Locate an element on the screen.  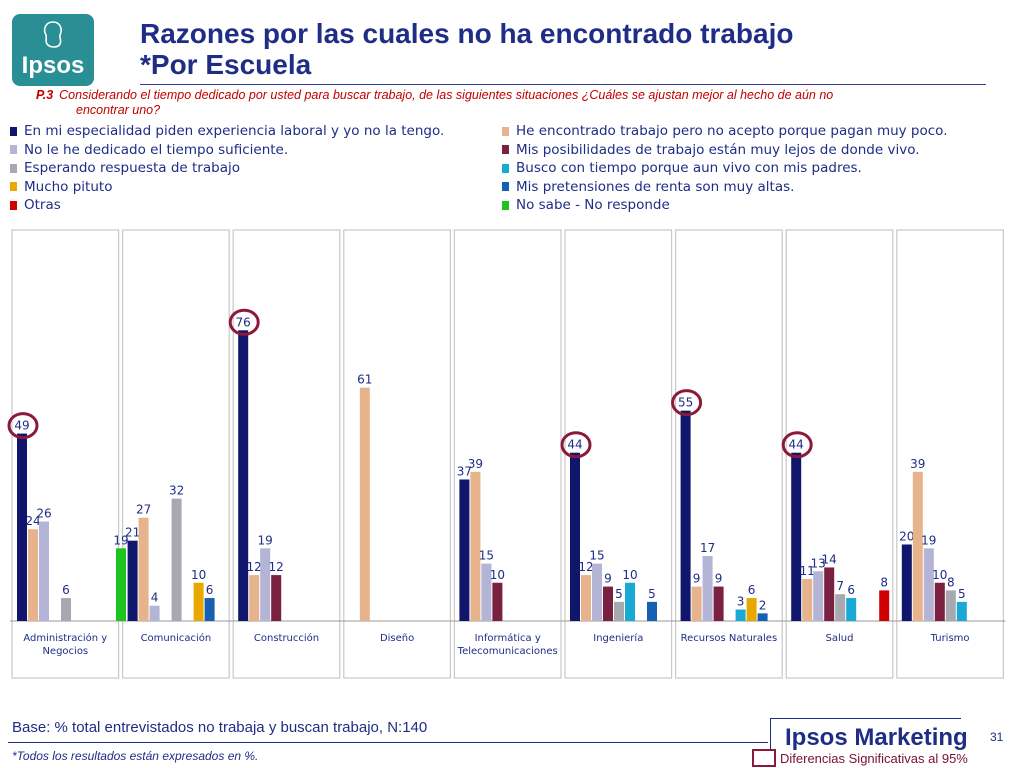
data-label: 21 is located at coordinates (132, 533).